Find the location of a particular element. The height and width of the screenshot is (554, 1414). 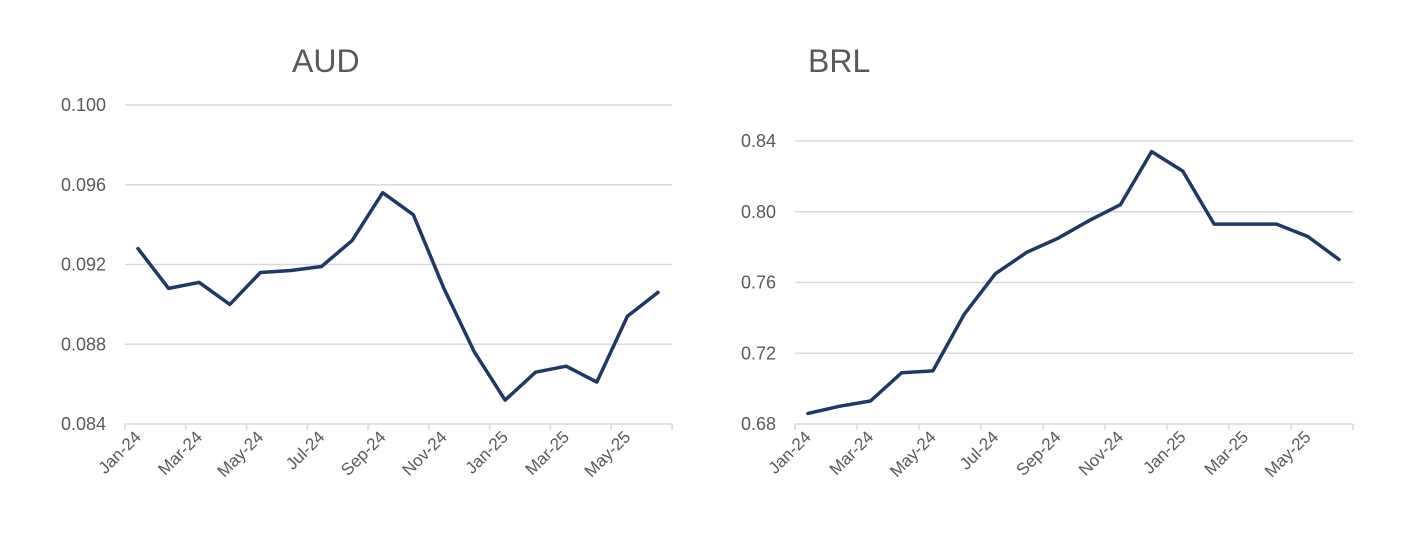

brl-y-tick-label: 0.68 is located at coordinates (758, 424).